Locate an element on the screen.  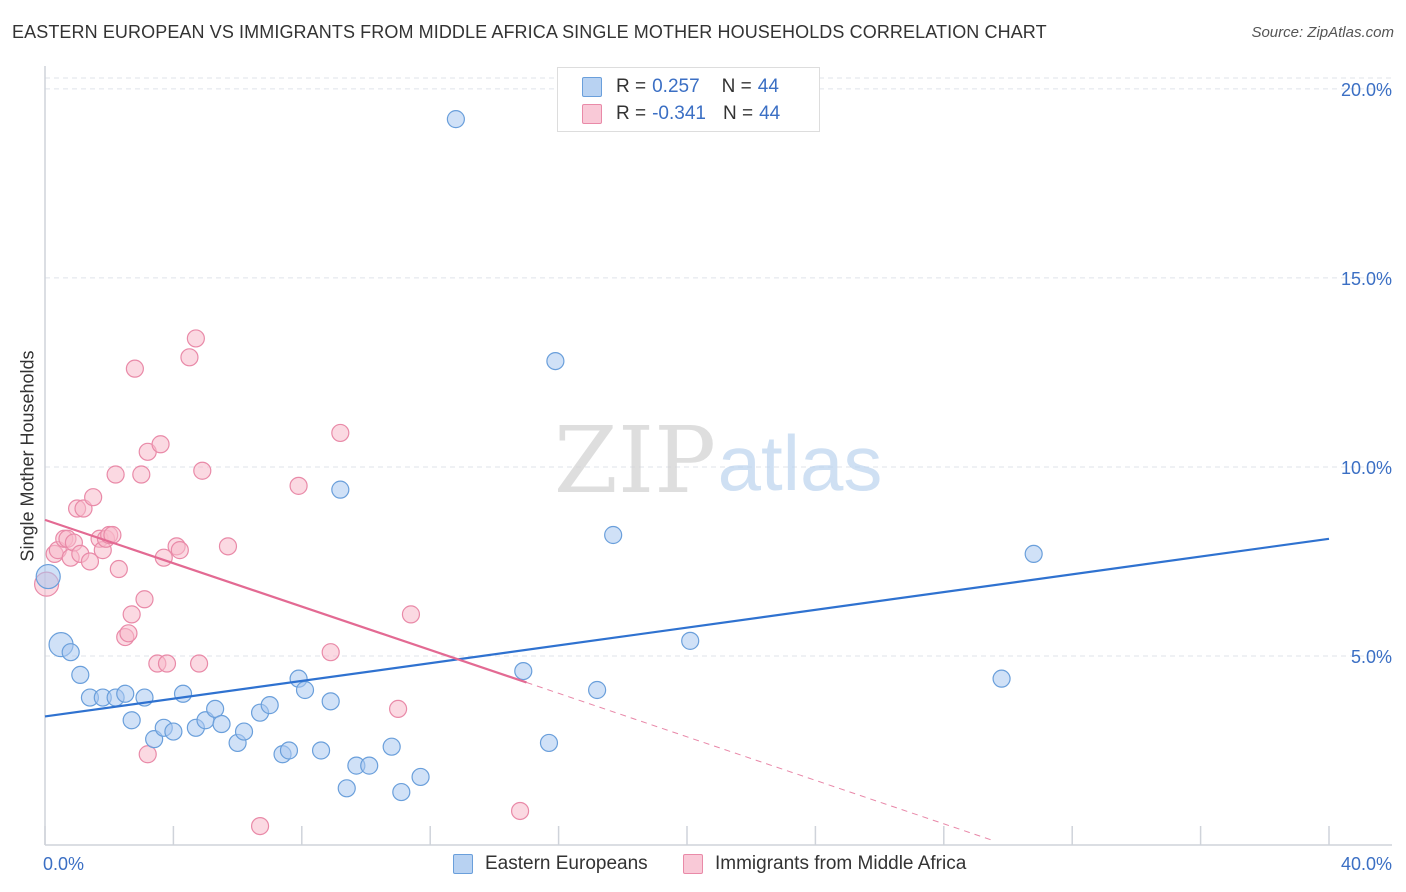
source-credit: Source: ZipAtlas.com is located at coordinates (1322, 32).